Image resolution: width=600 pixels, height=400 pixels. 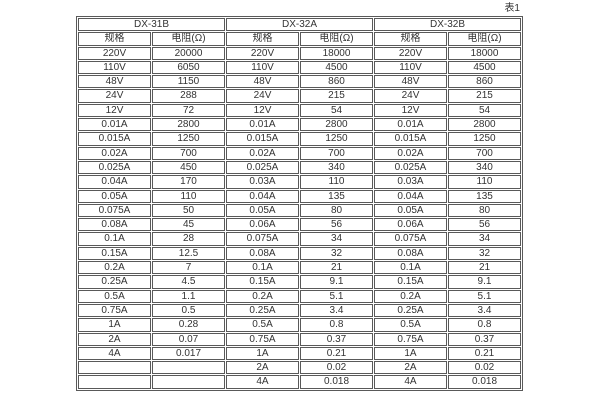 I want to click on resistance-cell: 6050, so click(x=188, y=67).